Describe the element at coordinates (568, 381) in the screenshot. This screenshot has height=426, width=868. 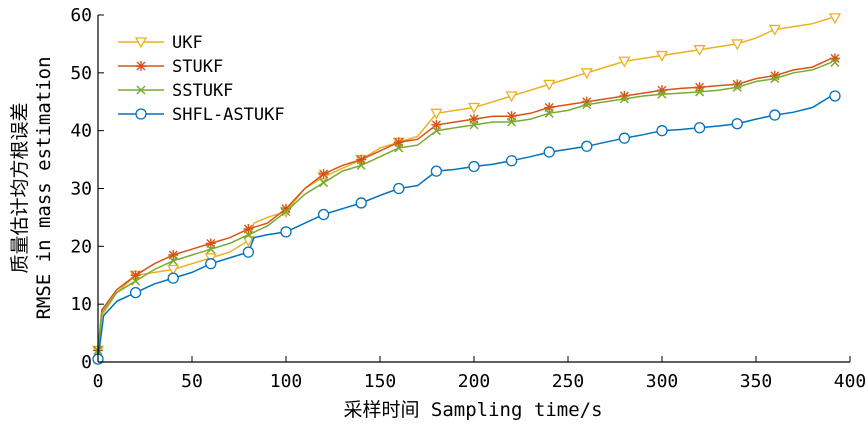
I see `x-tick-label: 250` at that location.